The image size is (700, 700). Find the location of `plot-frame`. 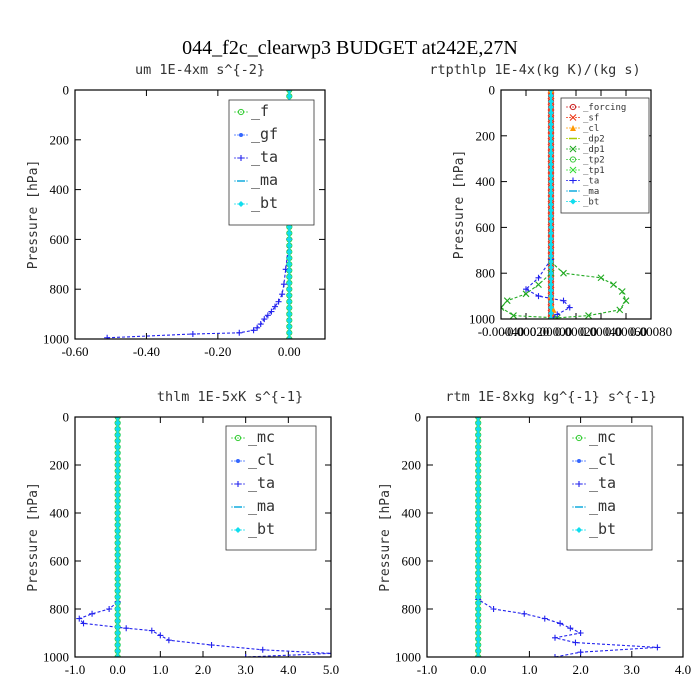

plot-frame is located at coordinates (576, 204).